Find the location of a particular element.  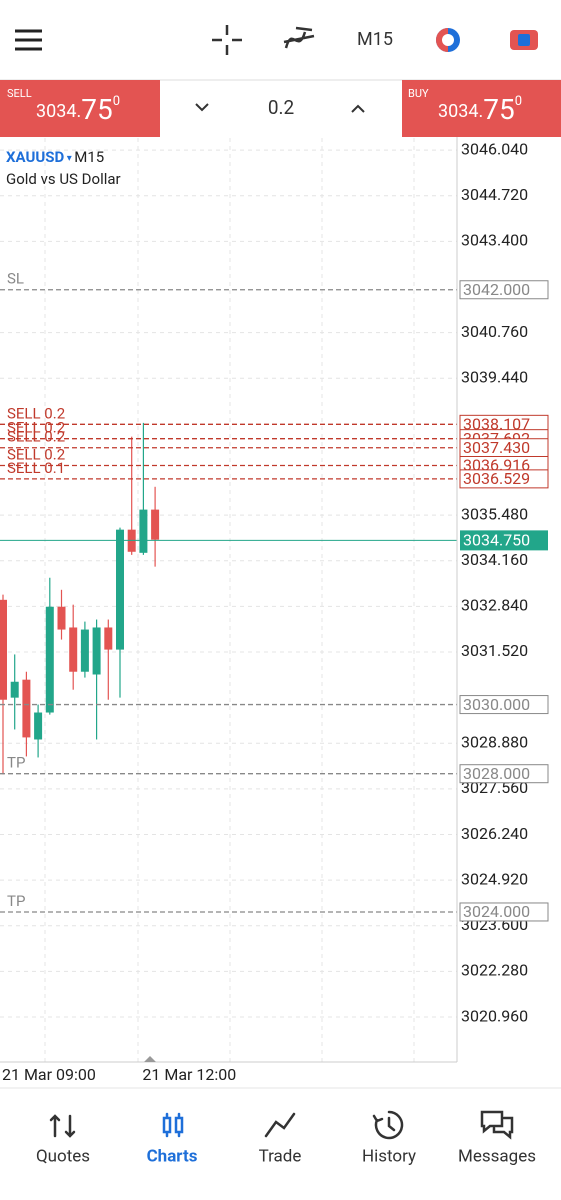

level-label: 3037.430 is located at coordinates (496, 447).